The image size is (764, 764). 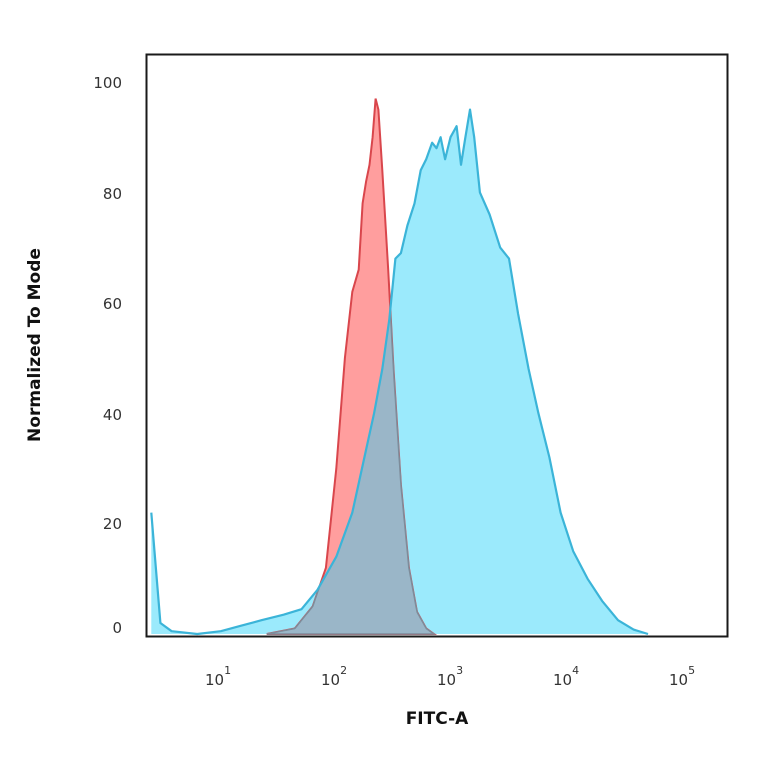 What do you see at coordinates (112, 415) in the screenshot?
I see `y-tick-40: 40` at bounding box center [112, 415].